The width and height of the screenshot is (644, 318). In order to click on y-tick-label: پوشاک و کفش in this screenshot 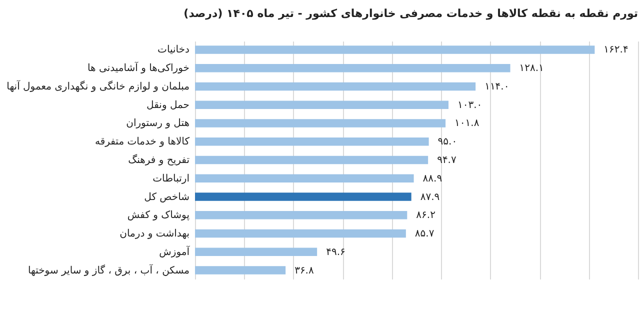, I will do `click(158, 216)`.